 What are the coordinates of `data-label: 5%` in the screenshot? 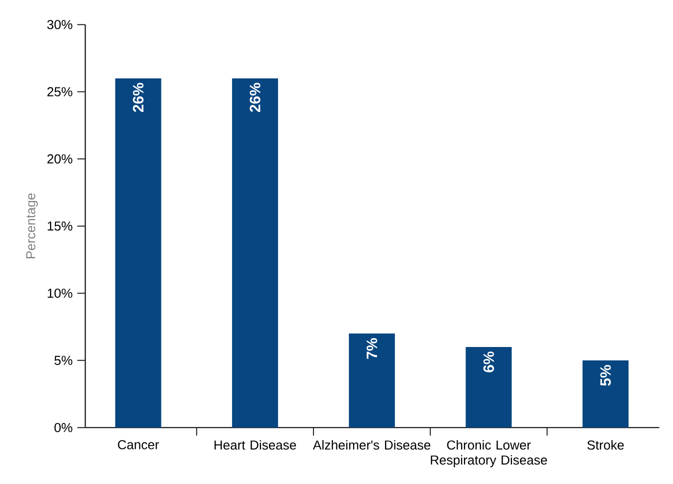 It's located at (605, 375).